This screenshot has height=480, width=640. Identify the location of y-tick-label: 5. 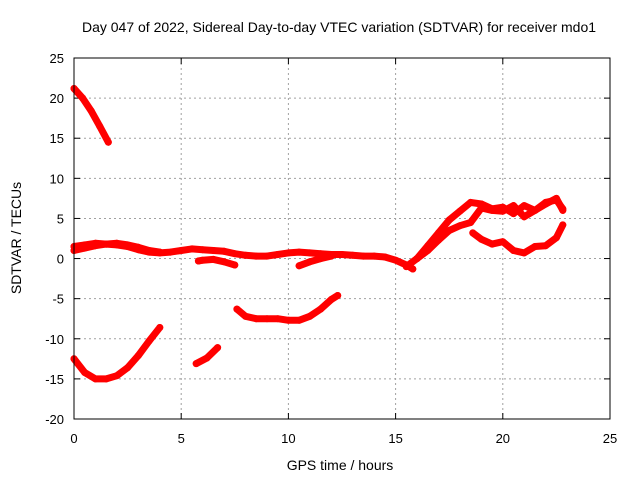
(60, 218).